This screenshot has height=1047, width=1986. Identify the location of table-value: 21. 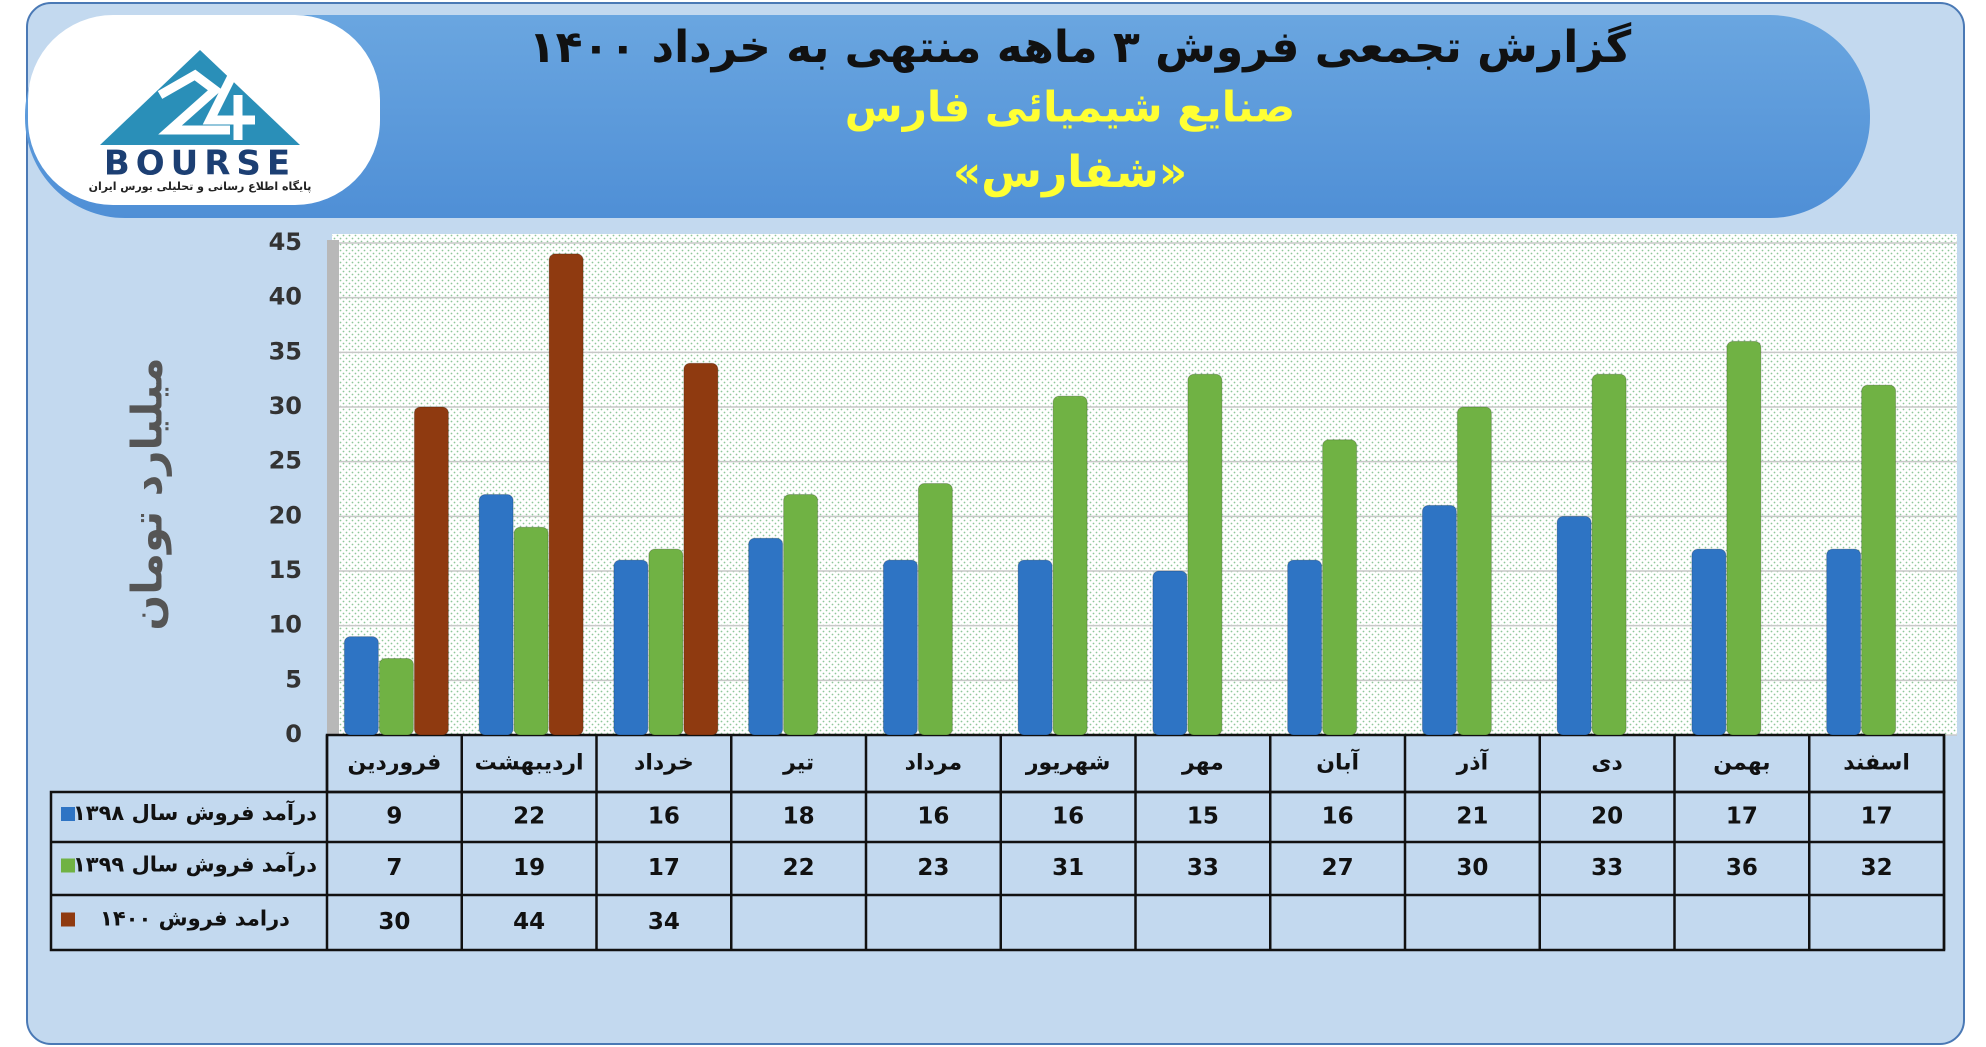
(1472, 817).